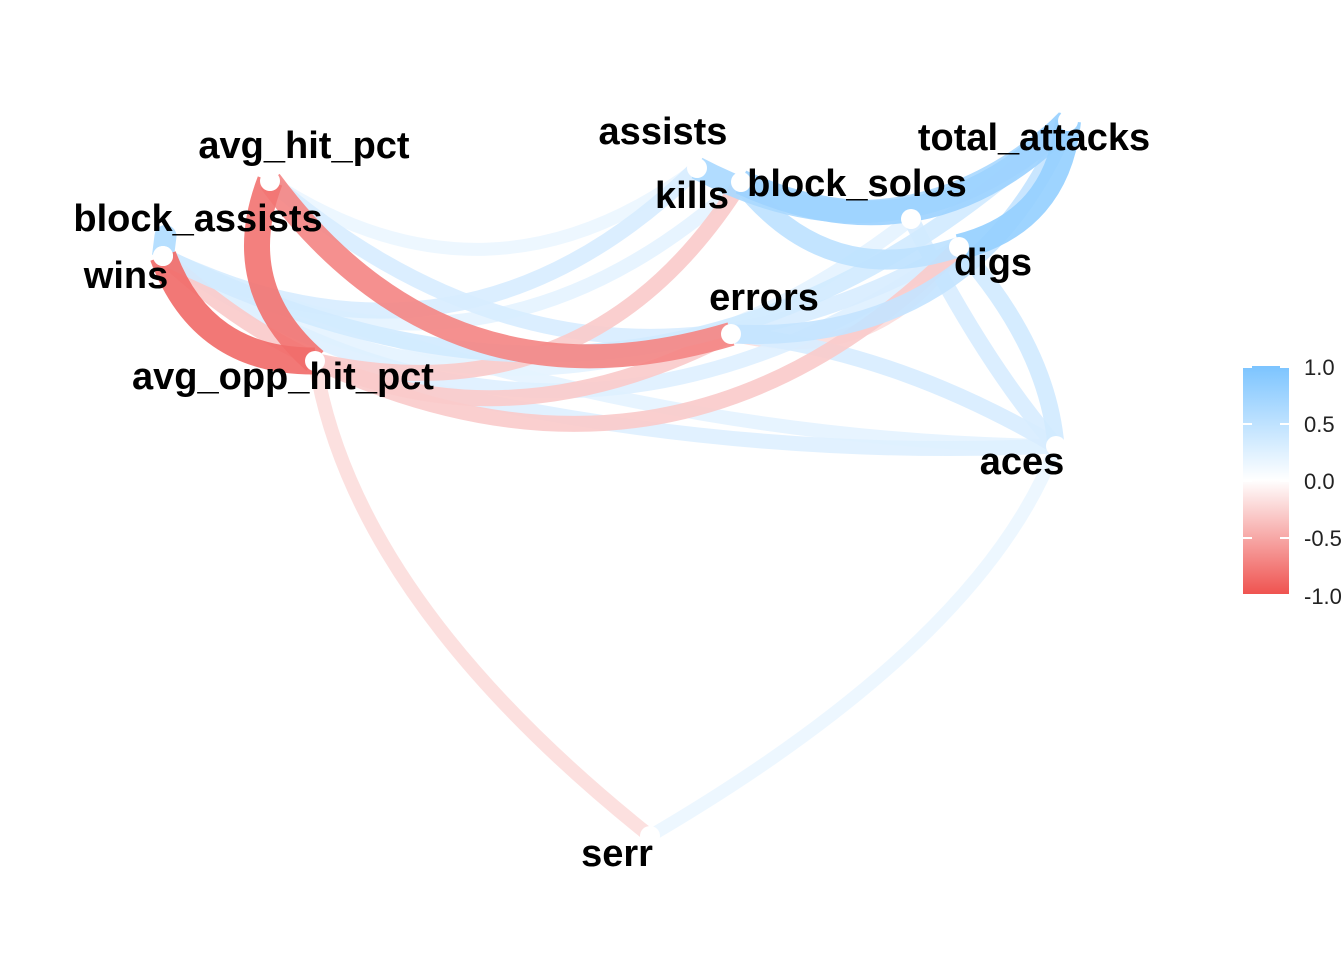 Image resolution: width=1344 pixels, height=960 pixels. Describe the element at coordinates (1022, 462) in the screenshot. I see `node-label-aces: aces` at that location.